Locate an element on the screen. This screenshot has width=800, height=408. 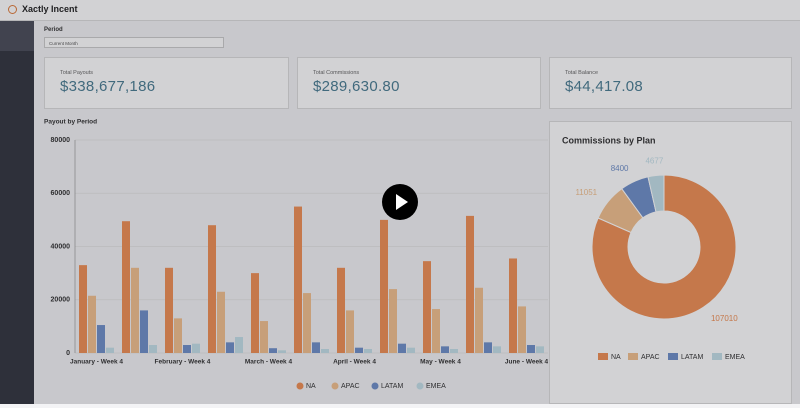
kpi-value: $338,677,186 is located at coordinates (108, 86).